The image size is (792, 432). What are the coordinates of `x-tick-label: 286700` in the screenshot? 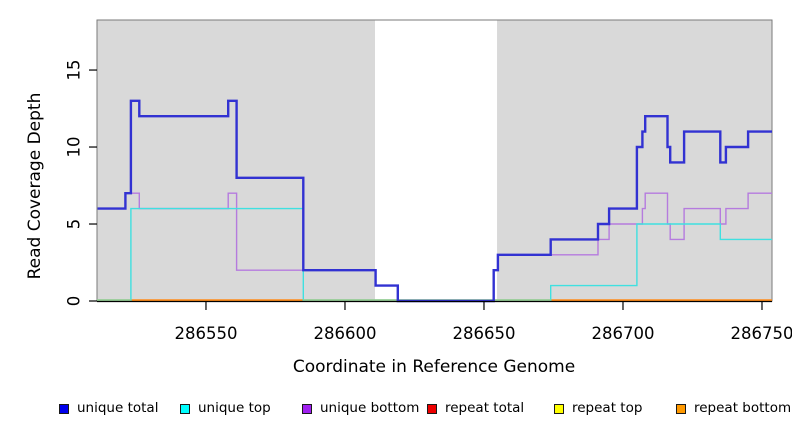 It's located at (622, 333).